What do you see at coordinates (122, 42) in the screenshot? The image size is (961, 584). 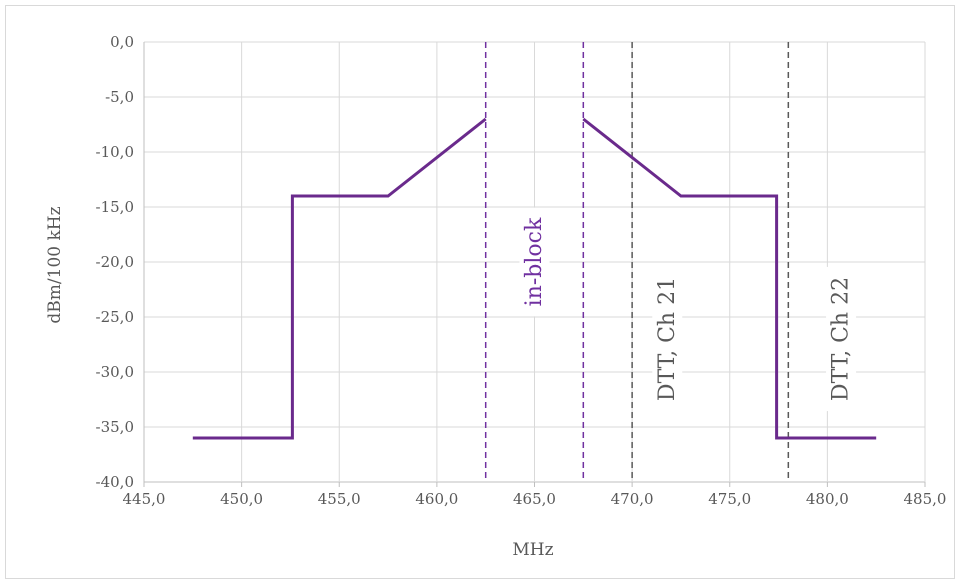 I see `y-tick-label: 0,0` at bounding box center [122, 42].